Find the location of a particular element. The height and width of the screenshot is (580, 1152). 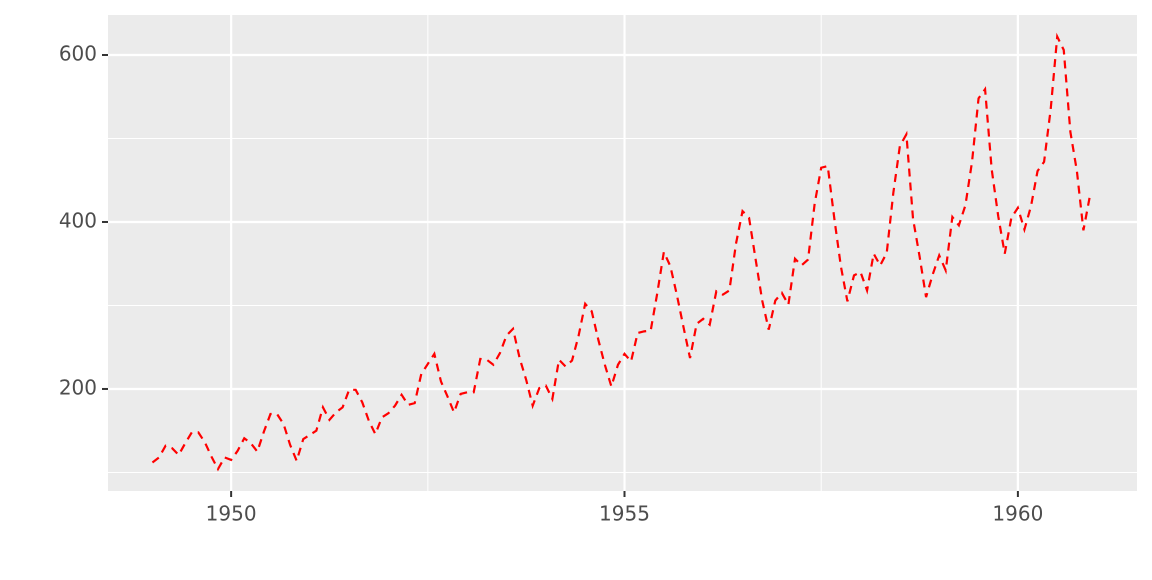

x-tick-label: 1955 is located at coordinates (624, 514).